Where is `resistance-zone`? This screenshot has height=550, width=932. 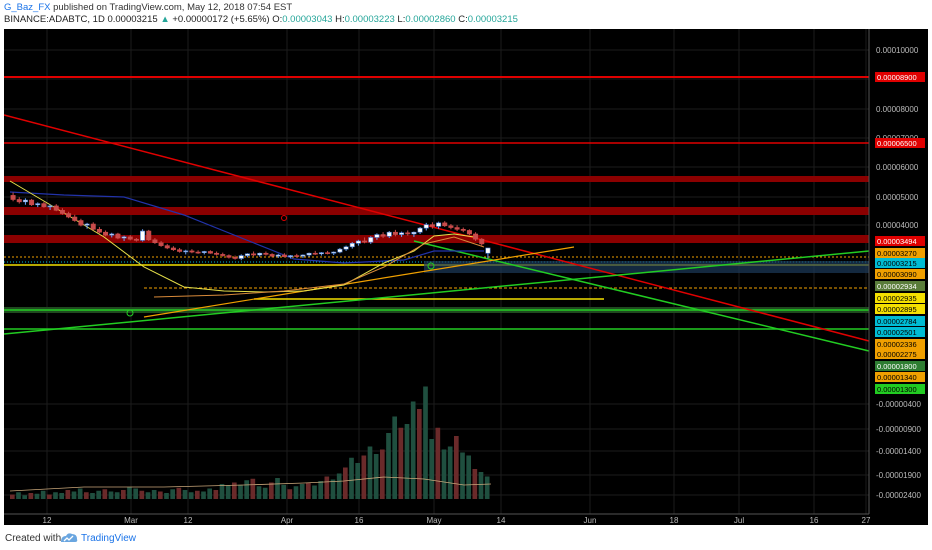
resistance-zone is located at coordinates (436, 179).